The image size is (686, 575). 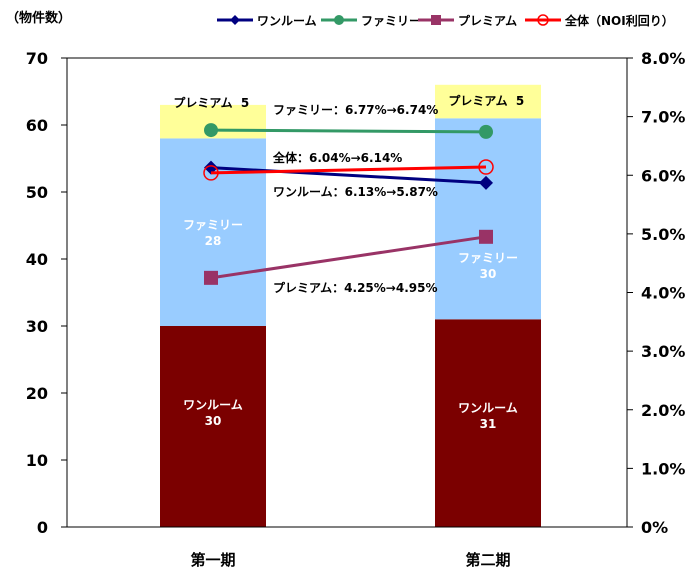 I want to click on y-left-tick-label: 0, so click(x=42, y=527).